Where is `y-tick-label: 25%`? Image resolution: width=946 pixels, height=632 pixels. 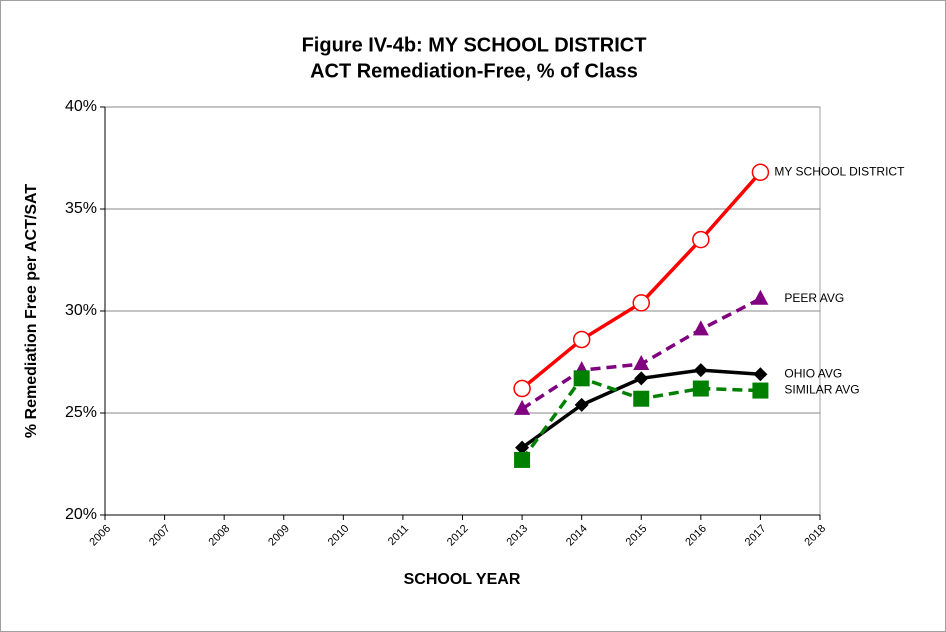 y-tick-label: 25% is located at coordinates (81, 412).